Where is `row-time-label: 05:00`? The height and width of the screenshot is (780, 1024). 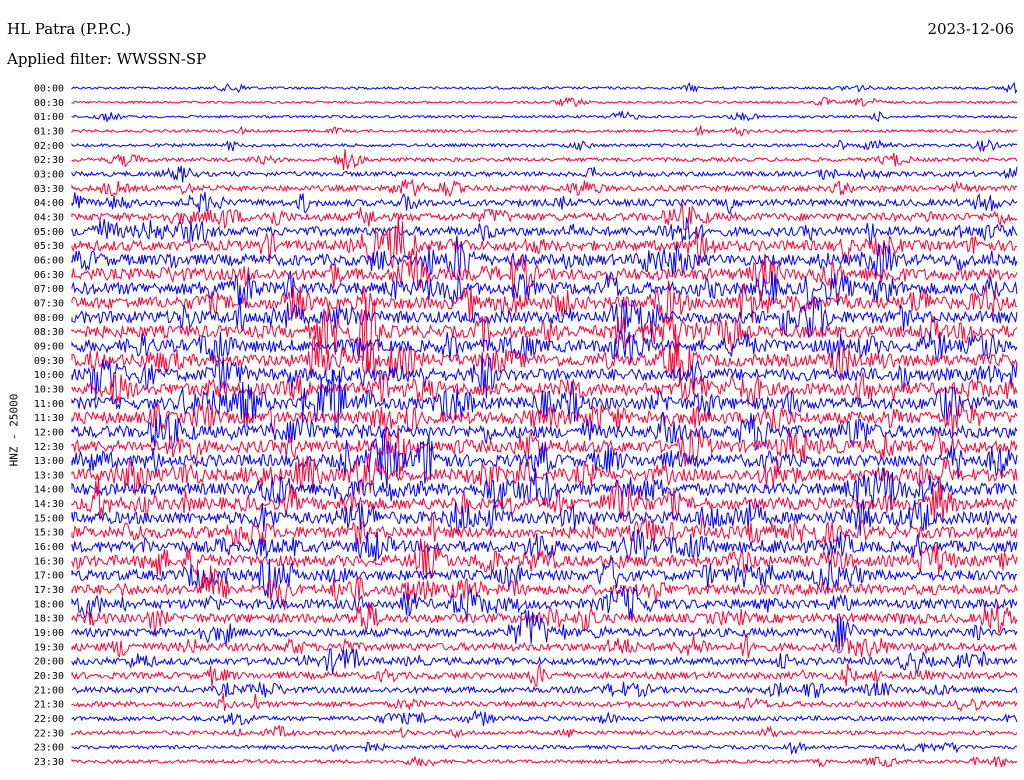 row-time-label: 05:00 is located at coordinates (49, 232).